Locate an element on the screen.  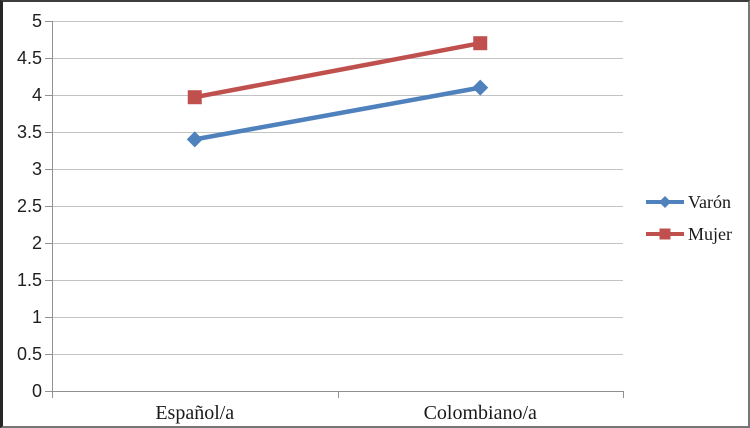
legend-item: Varón is located at coordinates (688, 202).